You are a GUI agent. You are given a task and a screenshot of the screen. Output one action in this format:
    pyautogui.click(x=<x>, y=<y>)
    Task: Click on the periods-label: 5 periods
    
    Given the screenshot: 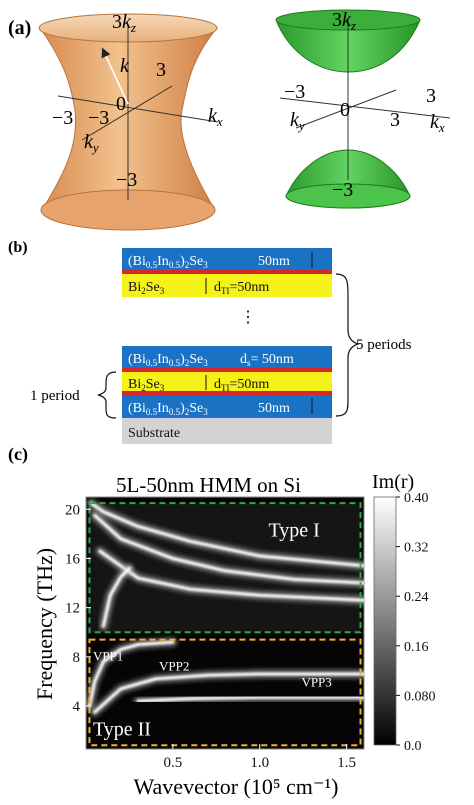 What is the action you would take?
    pyautogui.click(x=384, y=345)
    